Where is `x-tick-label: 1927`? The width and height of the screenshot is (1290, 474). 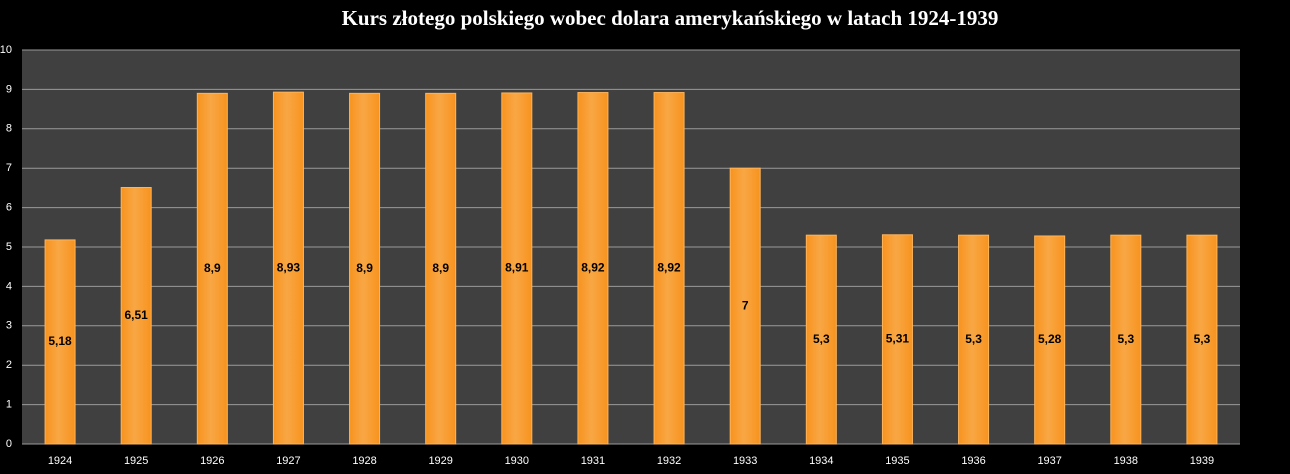
x-tick-label: 1927 is located at coordinates (288, 461).